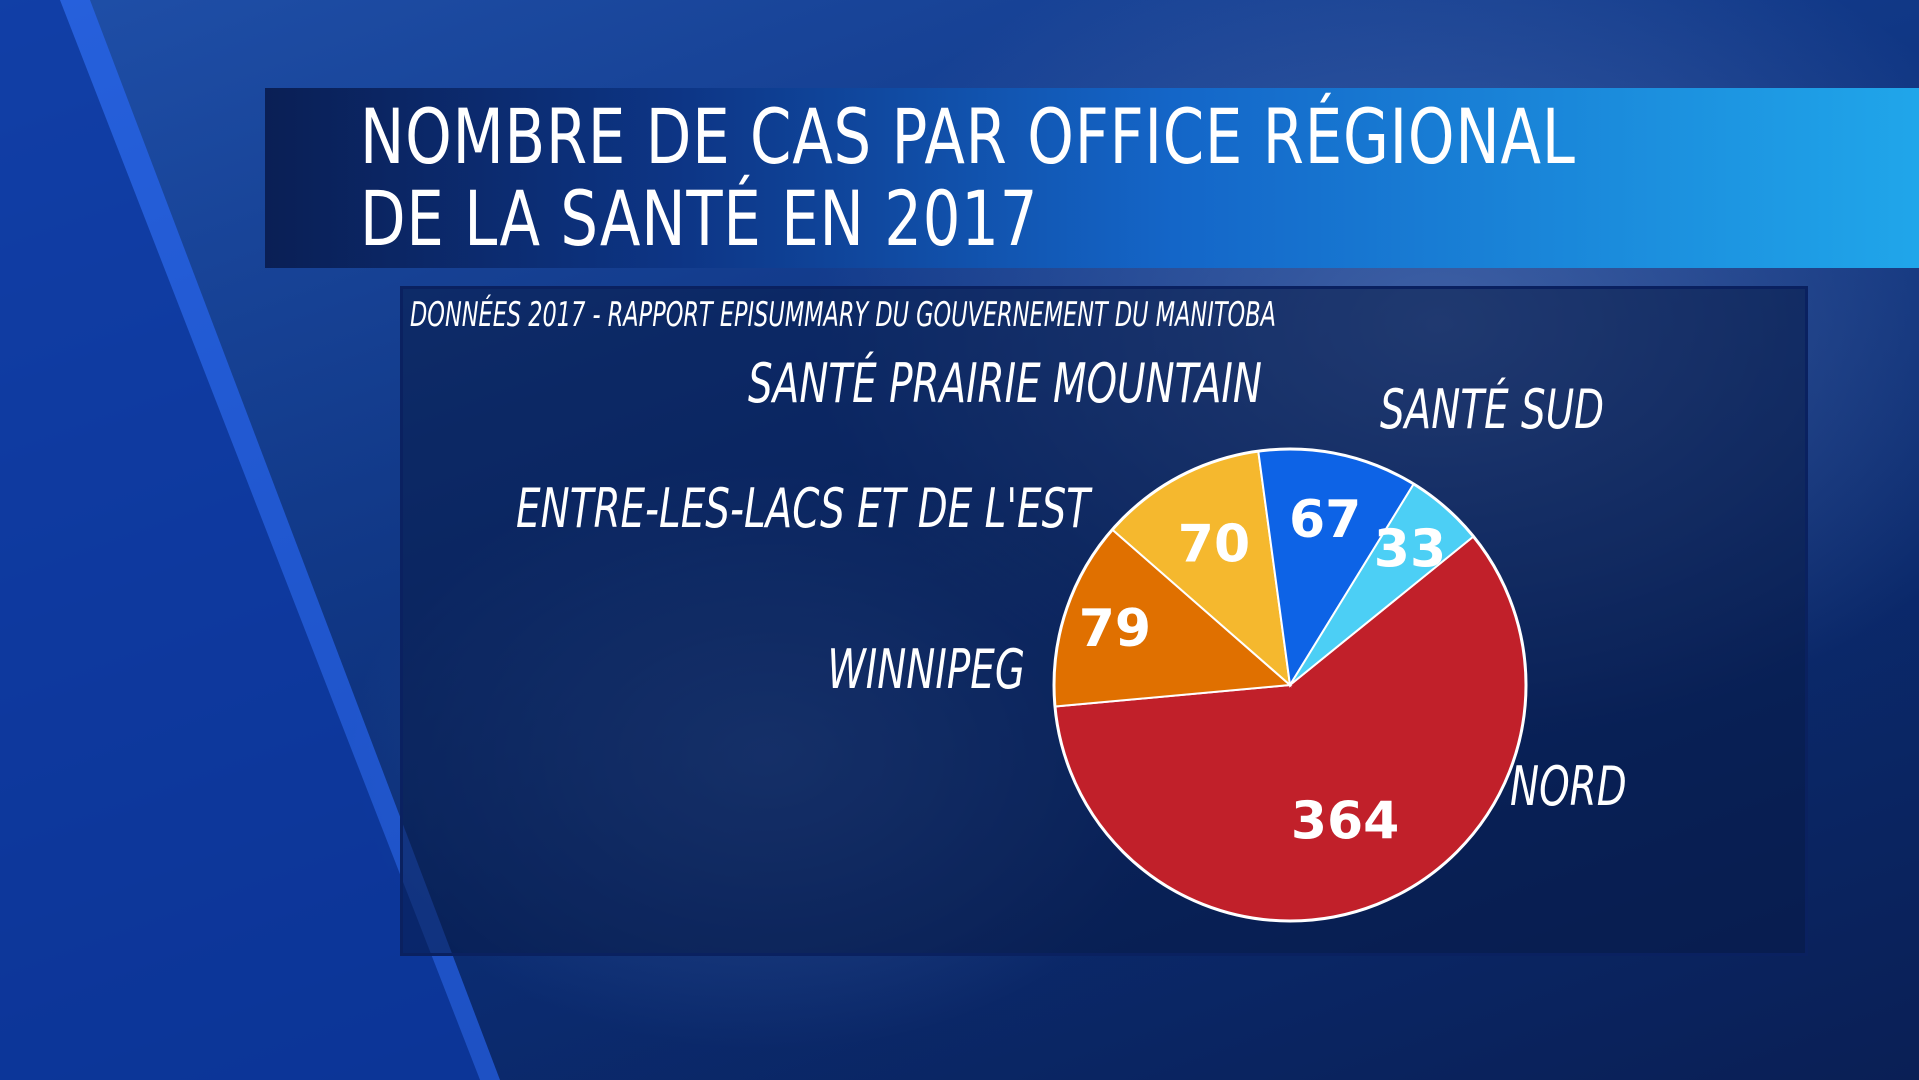 This screenshot has height=1080, width=1919. Describe the element at coordinates (1568, 787) in the screenshot. I see `category-label-1: NORD` at that location.